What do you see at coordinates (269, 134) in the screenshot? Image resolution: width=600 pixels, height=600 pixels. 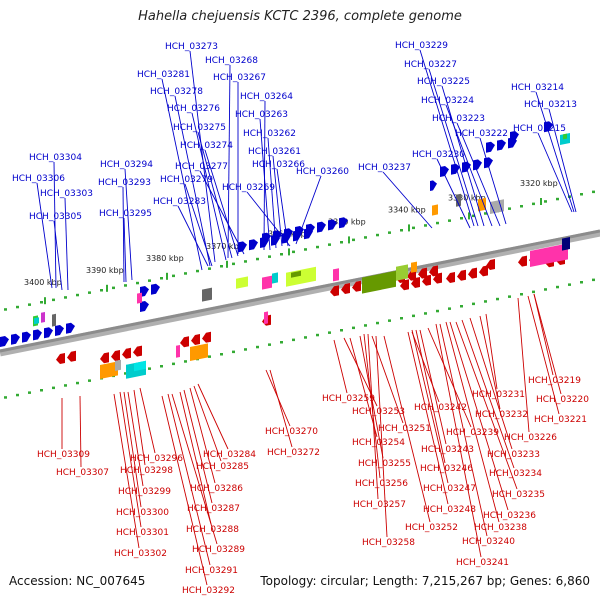 I see `forward-gene-label: HCH_03262` at bounding box center [269, 134].